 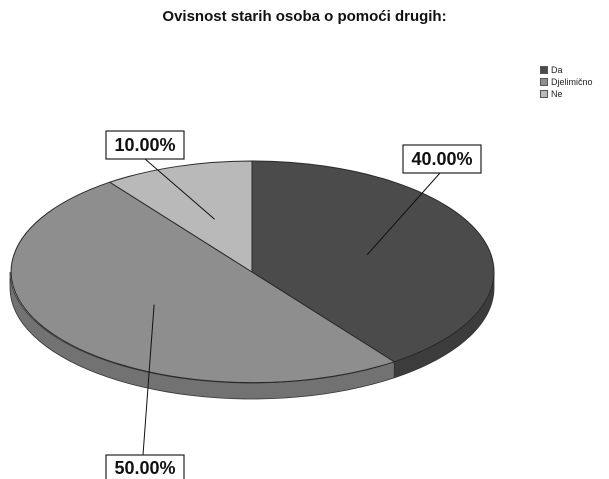 What do you see at coordinates (557, 70) in the screenshot?
I see `legend-label-da: Da` at bounding box center [557, 70].